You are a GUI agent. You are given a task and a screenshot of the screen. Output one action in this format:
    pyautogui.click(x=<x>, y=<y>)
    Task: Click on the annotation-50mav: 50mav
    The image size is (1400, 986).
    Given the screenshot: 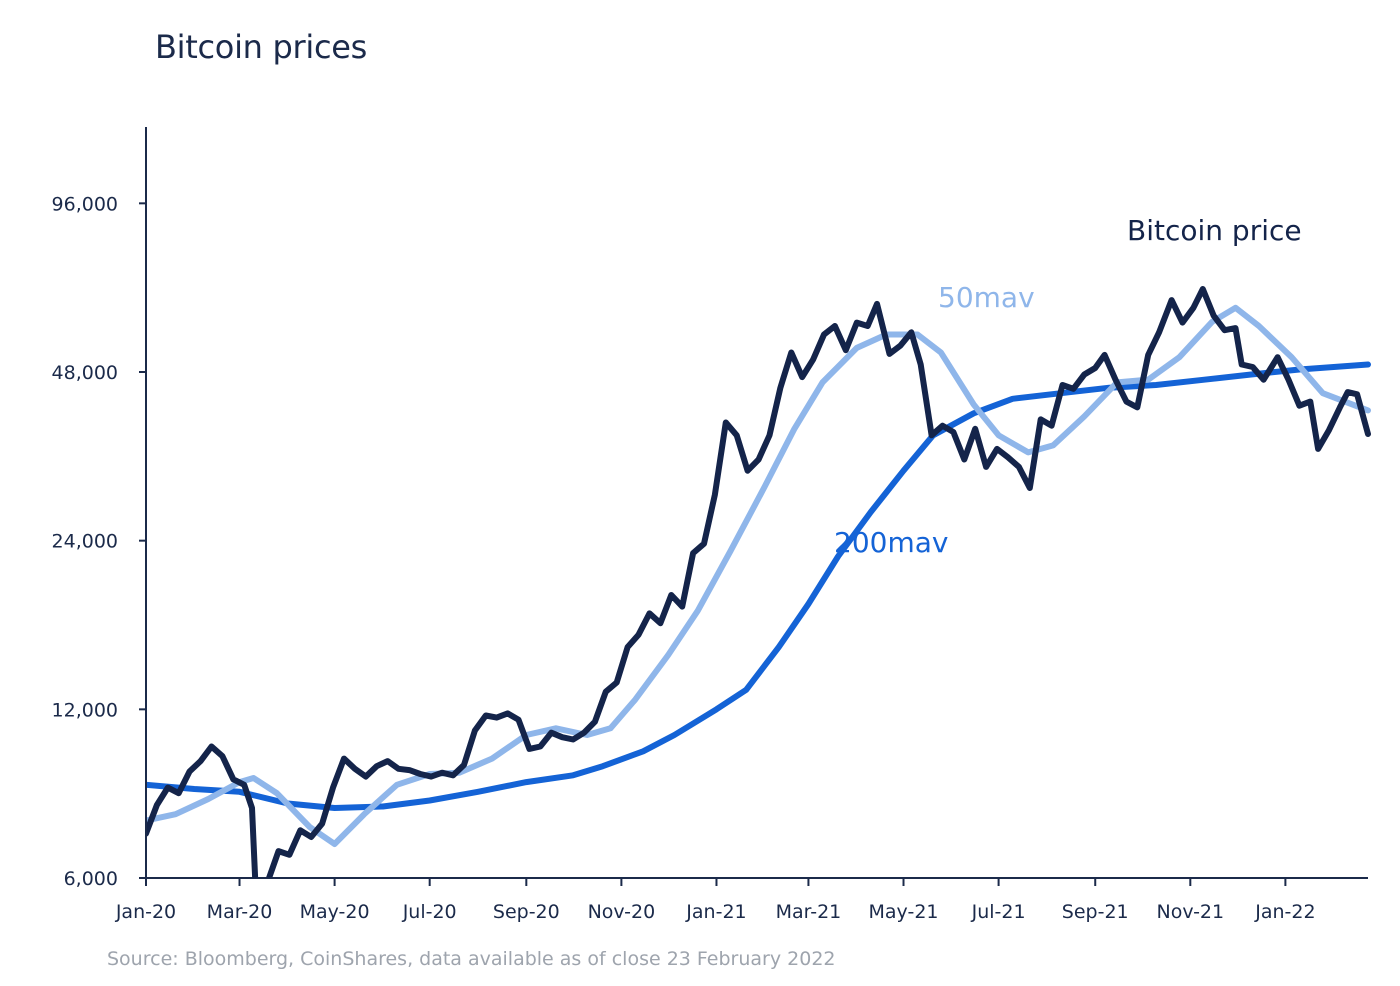 What is the action you would take?
    pyautogui.click(x=986, y=297)
    